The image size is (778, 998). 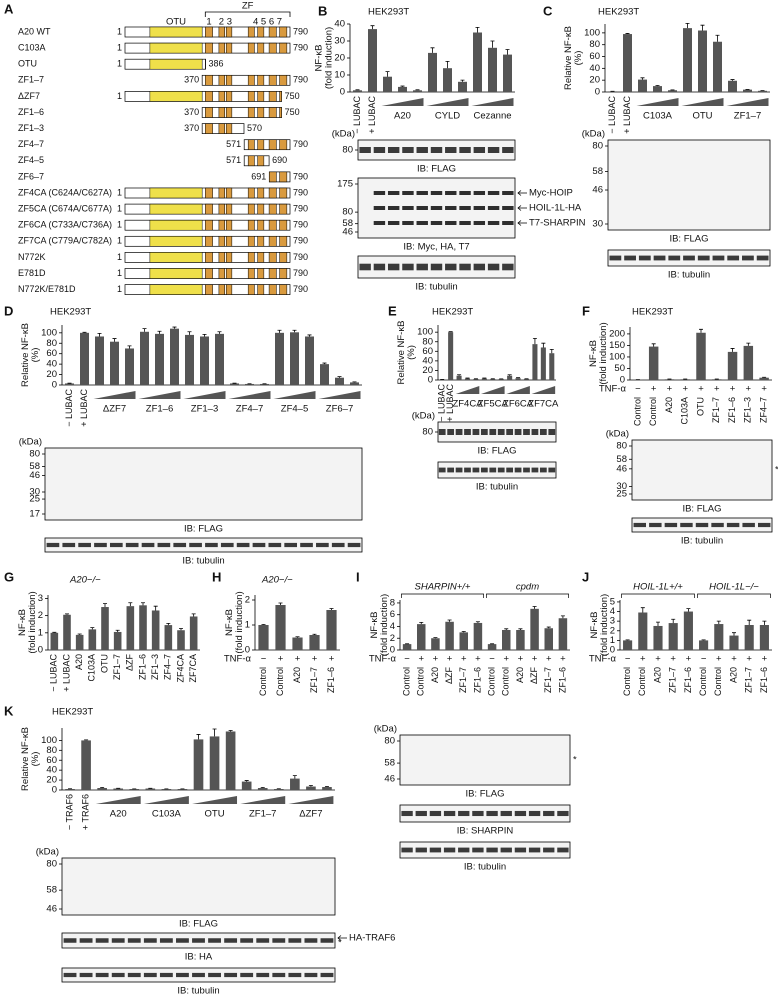 I want to click on x-tick-label: ZF1–7, so click(x=673, y=680).